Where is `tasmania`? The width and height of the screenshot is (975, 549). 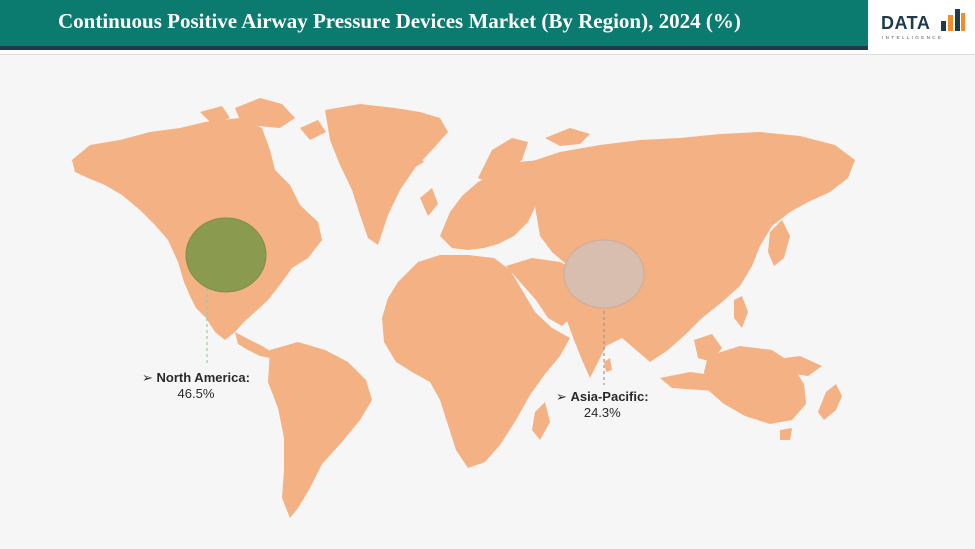
tasmania is located at coordinates (786, 434).